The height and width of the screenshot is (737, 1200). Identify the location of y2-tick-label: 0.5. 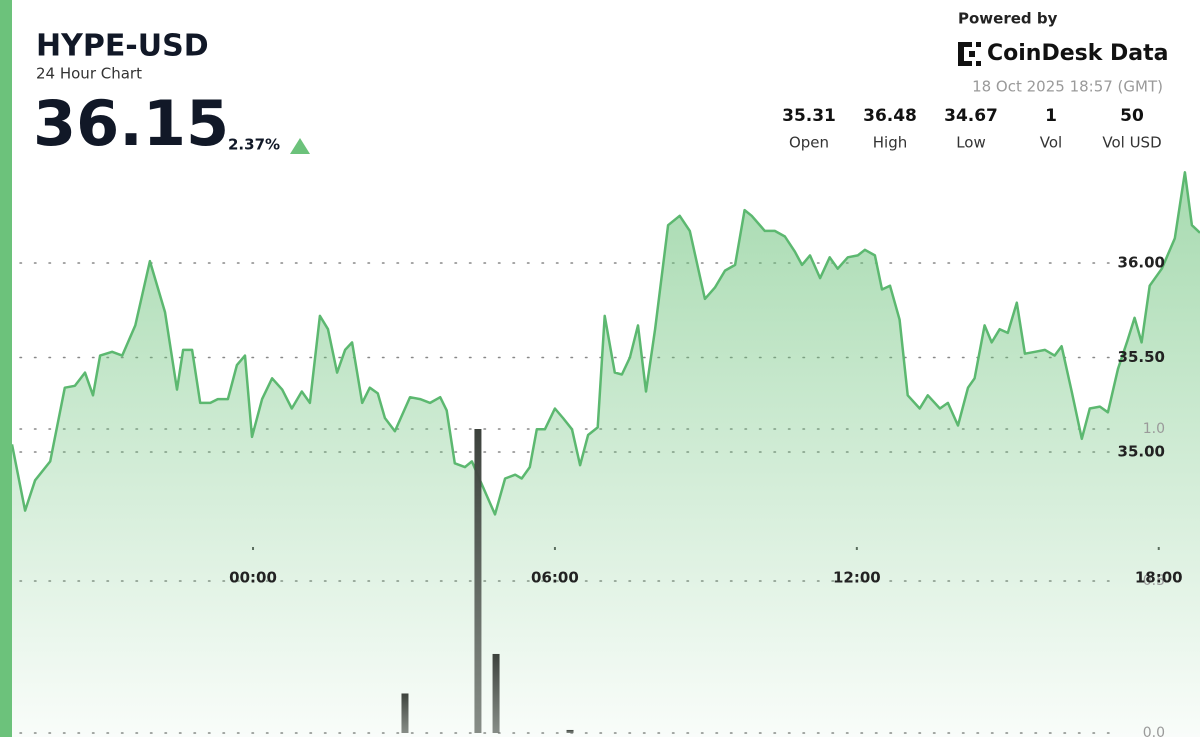
(1154, 581).